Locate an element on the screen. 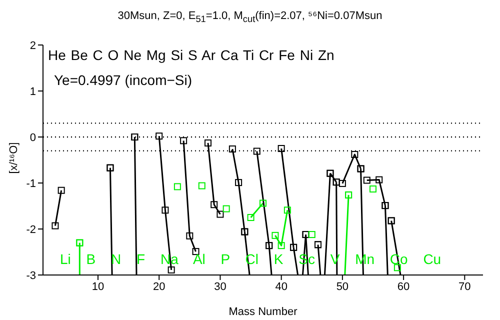  x-tick-label: 40 is located at coordinates (281, 286).